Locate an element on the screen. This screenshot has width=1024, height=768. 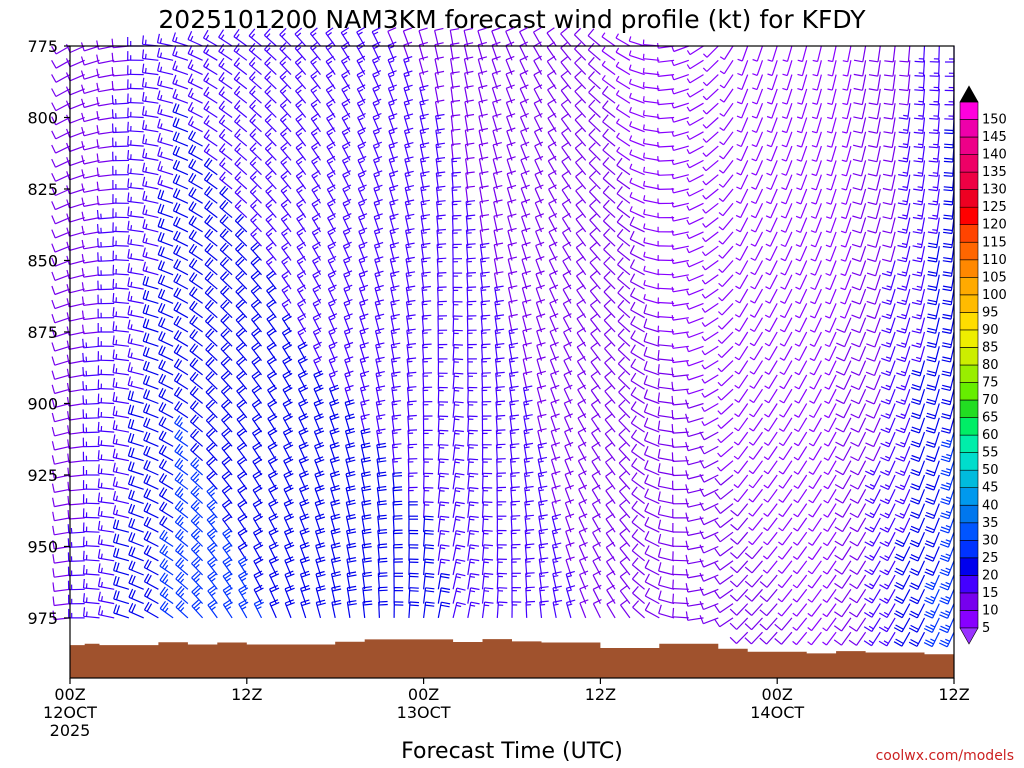
colorbar-label: 115 is located at coordinates (994, 242).